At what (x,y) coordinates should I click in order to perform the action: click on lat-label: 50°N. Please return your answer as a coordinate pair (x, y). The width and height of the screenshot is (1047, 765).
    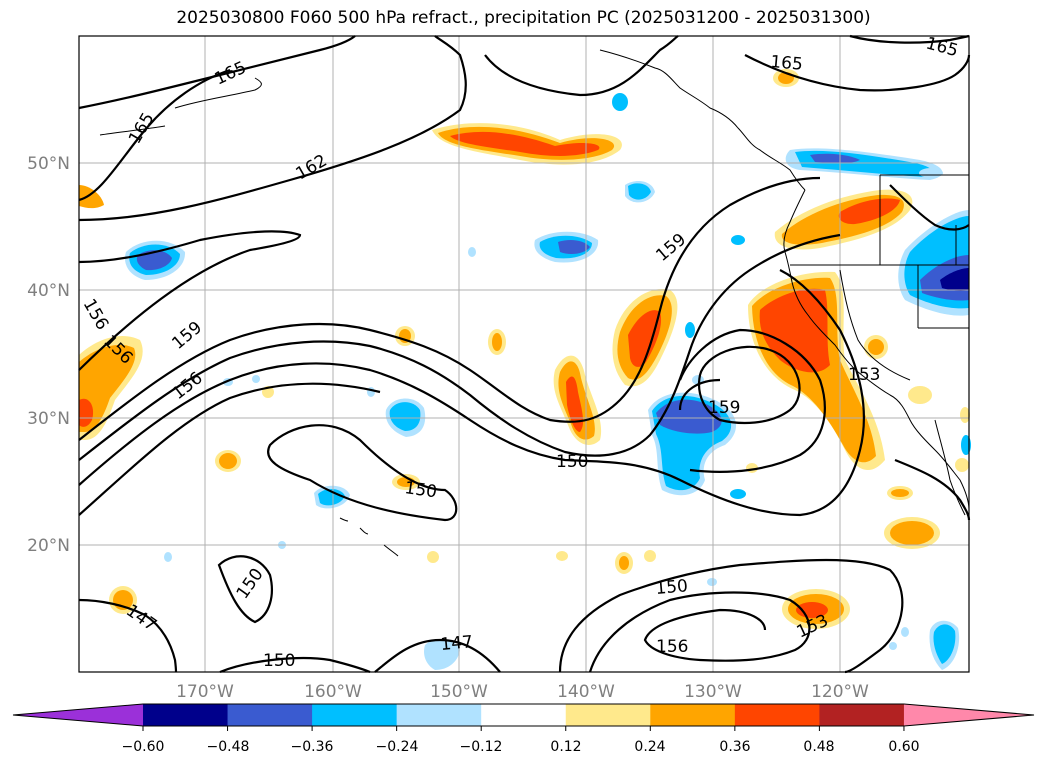
    Looking at the image, I should click on (48, 164).